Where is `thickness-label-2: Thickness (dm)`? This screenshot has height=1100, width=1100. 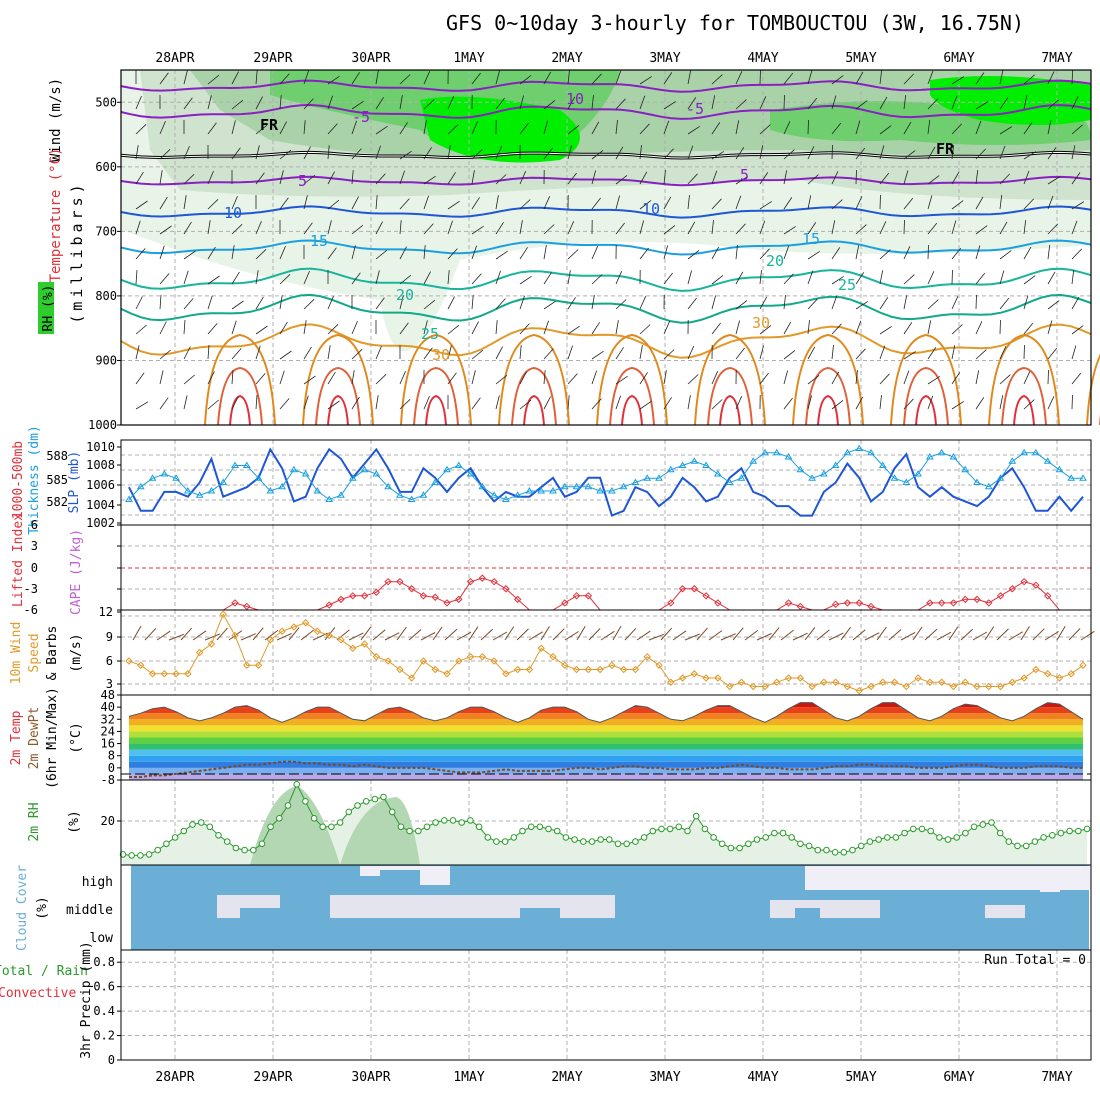 thickness-label-2: Thickness (dm) is located at coordinates (34, 480).